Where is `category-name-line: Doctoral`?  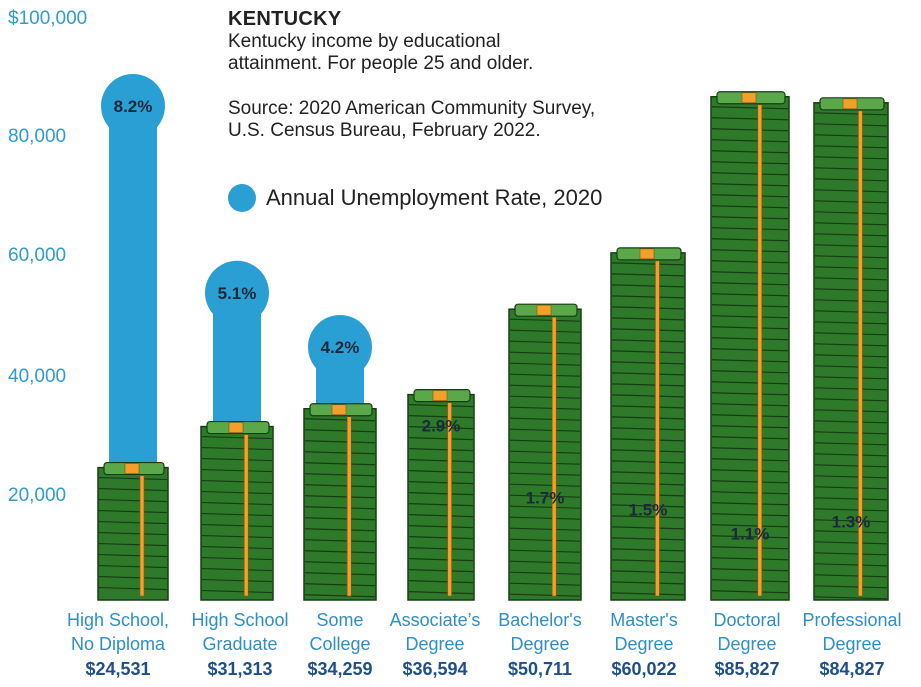 category-name-line: Doctoral is located at coordinates (747, 620).